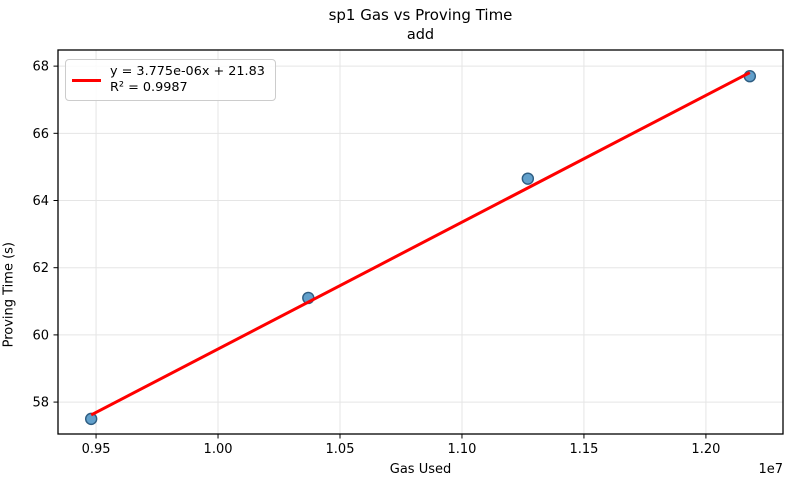 This screenshot has height=489, width=790. I want to click on legend-line-sample, so click(86, 80).